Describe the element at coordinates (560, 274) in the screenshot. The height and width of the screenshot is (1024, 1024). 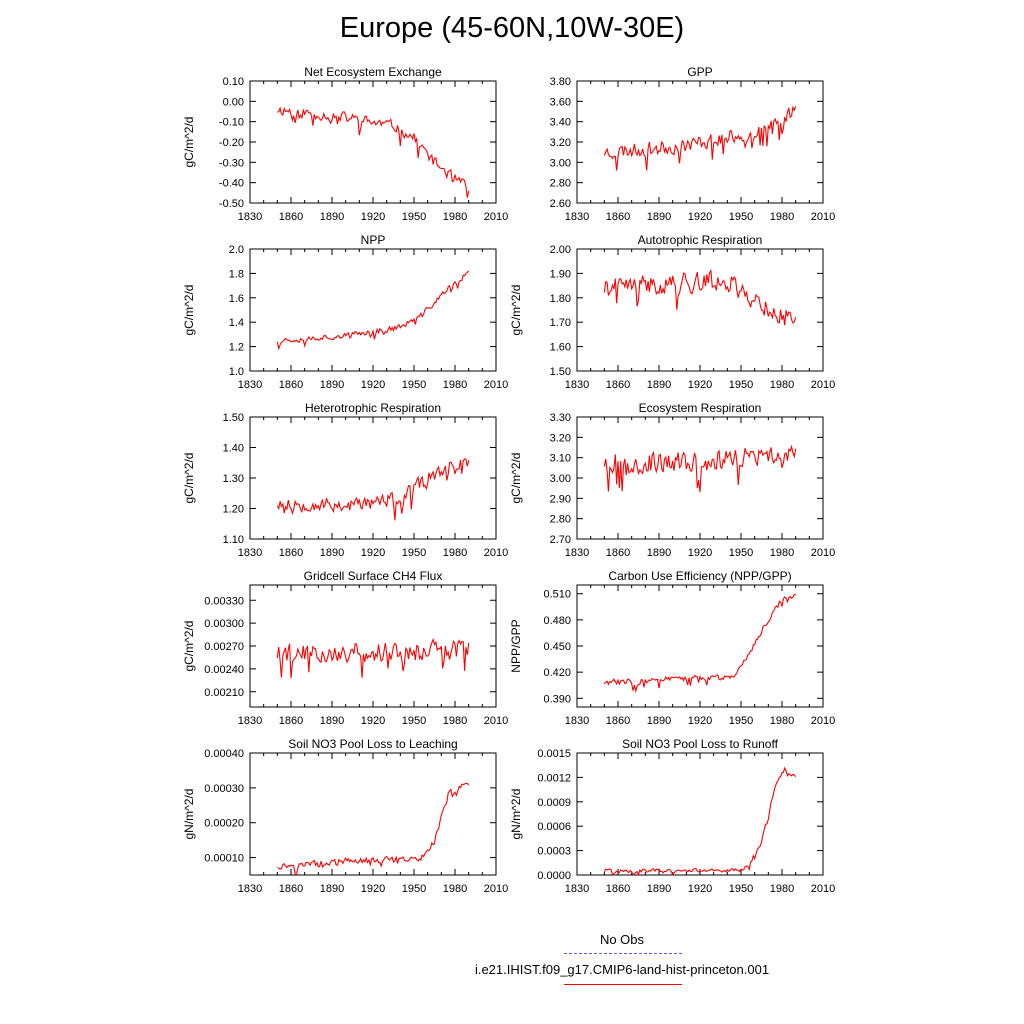
I see `y-tick-label: 1.90` at that location.